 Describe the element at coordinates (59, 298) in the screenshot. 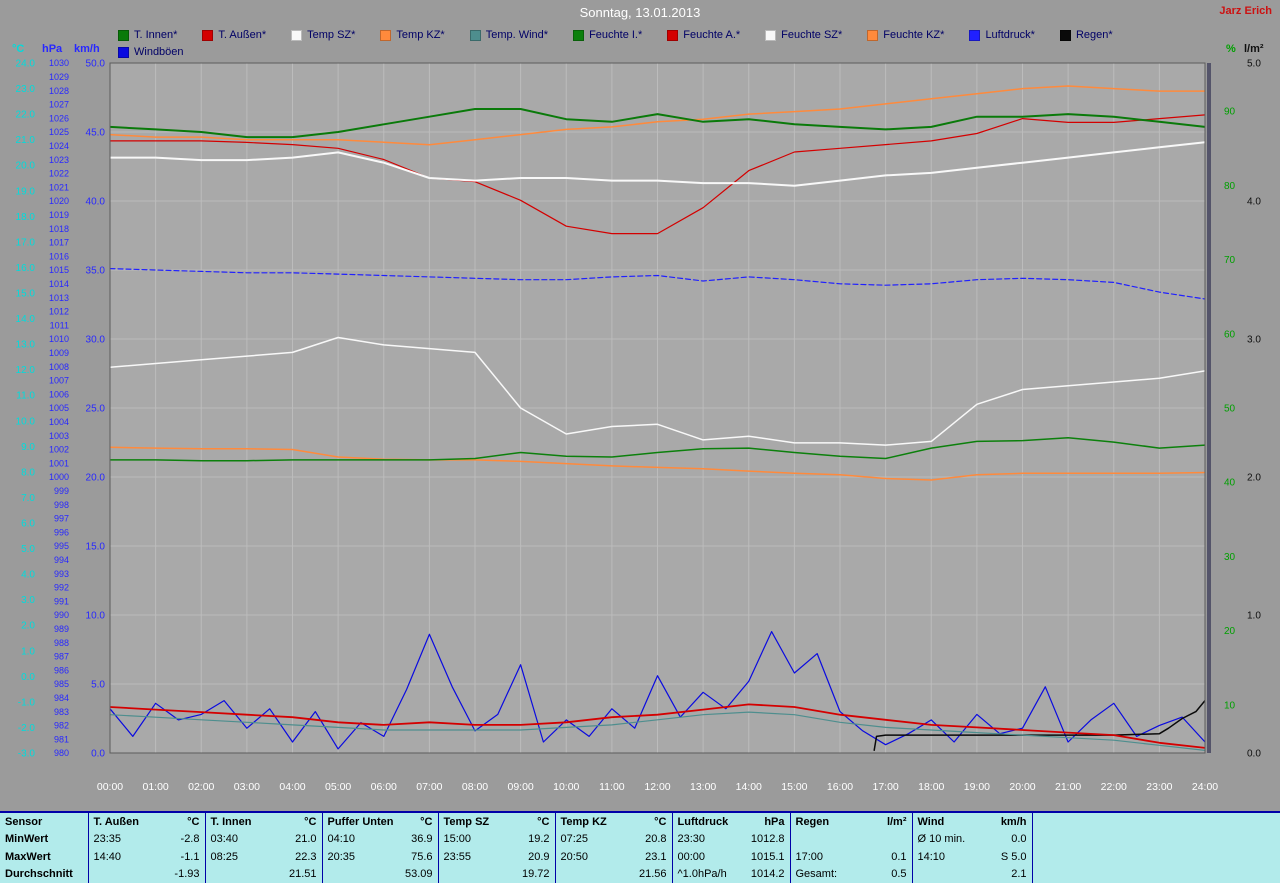

I see `svg-text: 1013` at that location.